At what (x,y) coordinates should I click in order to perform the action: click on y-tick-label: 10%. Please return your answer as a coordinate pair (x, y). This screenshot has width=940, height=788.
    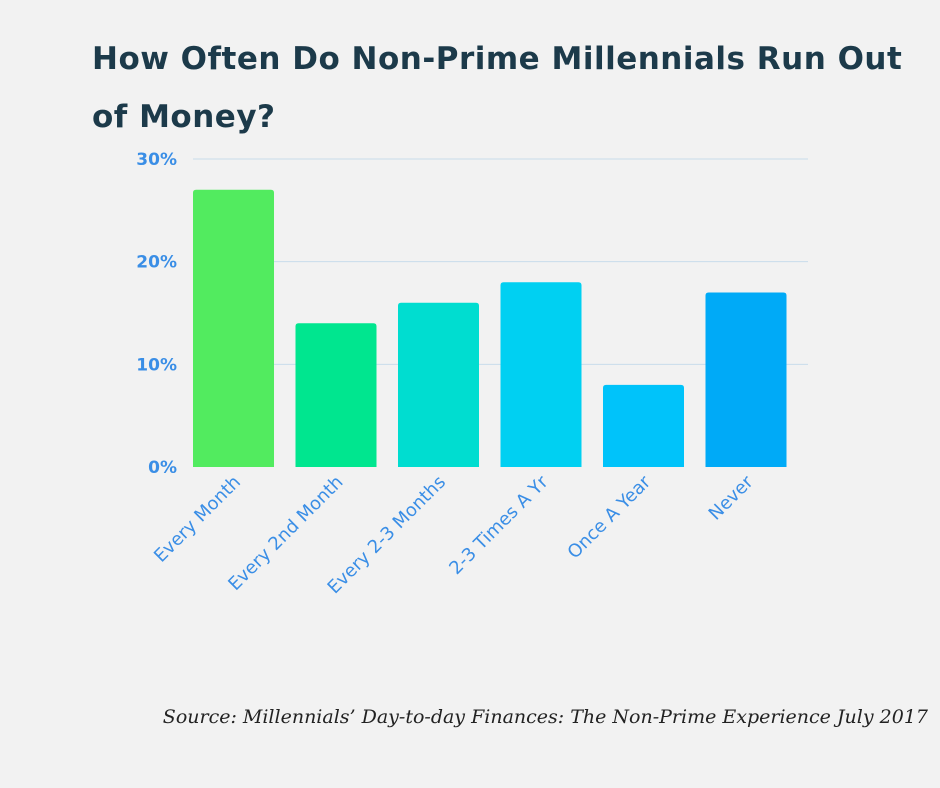
    Looking at the image, I should click on (156, 365).